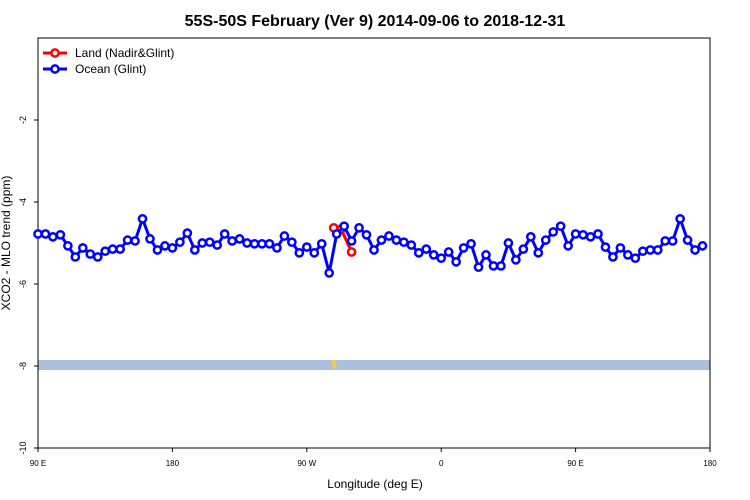 The image size is (750, 500). Describe the element at coordinates (23, 202) in the screenshot. I see `y-tick-label: -4` at that location.